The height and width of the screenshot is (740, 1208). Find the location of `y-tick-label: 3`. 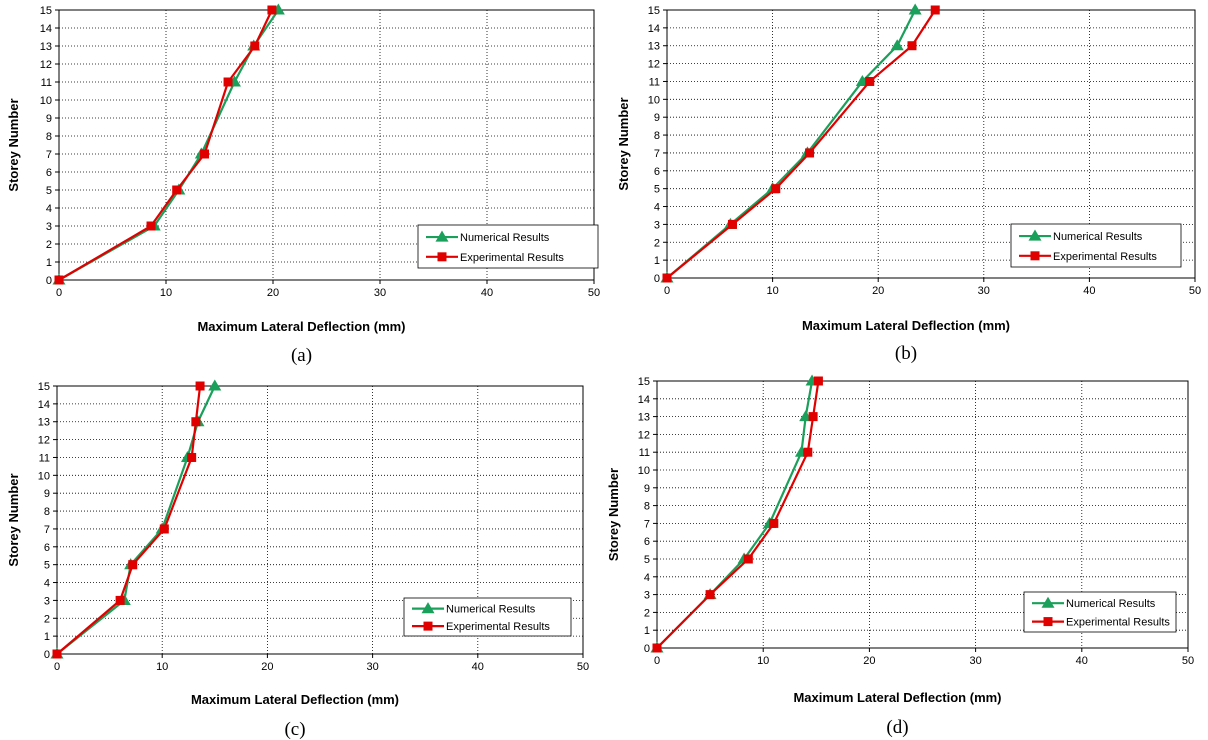

y-tick-label: 3 is located at coordinates (647, 596).